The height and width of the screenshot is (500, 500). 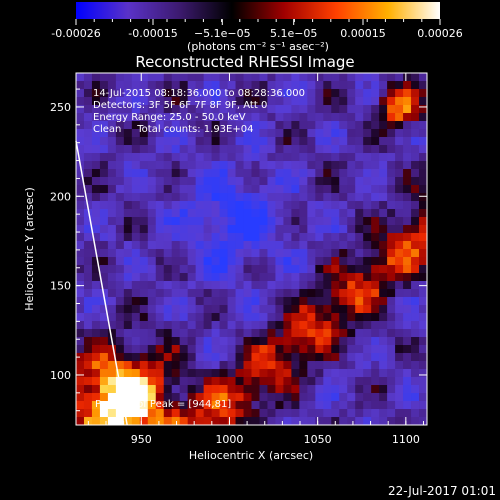 What do you see at coordinates (29, 249) in the screenshot?
I see `y-axis-label: Heliocentric Y (arcsec)` at bounding box center [29, 249].